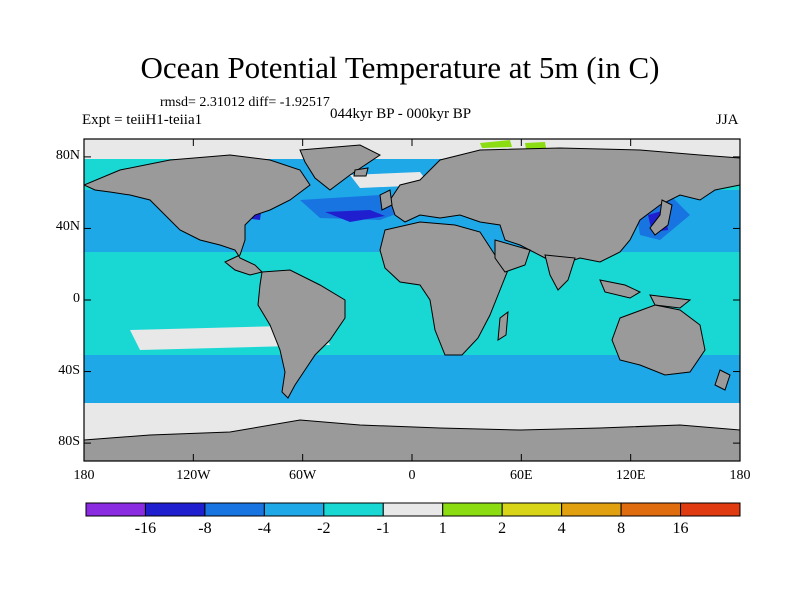 The width and height of the screenshot is (800, 600). Describe the element at coordinates (69, 442) in the screenshot. I see `lat-label: 80S` at that location.